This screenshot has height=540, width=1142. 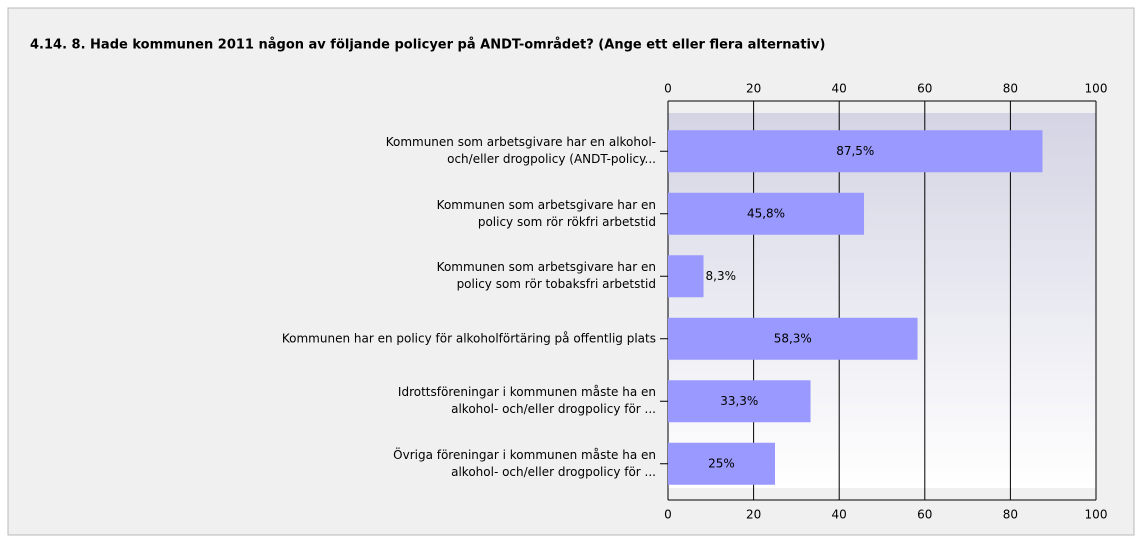 I want to click on value-label: 33,3%, so click(x=739, y=401).